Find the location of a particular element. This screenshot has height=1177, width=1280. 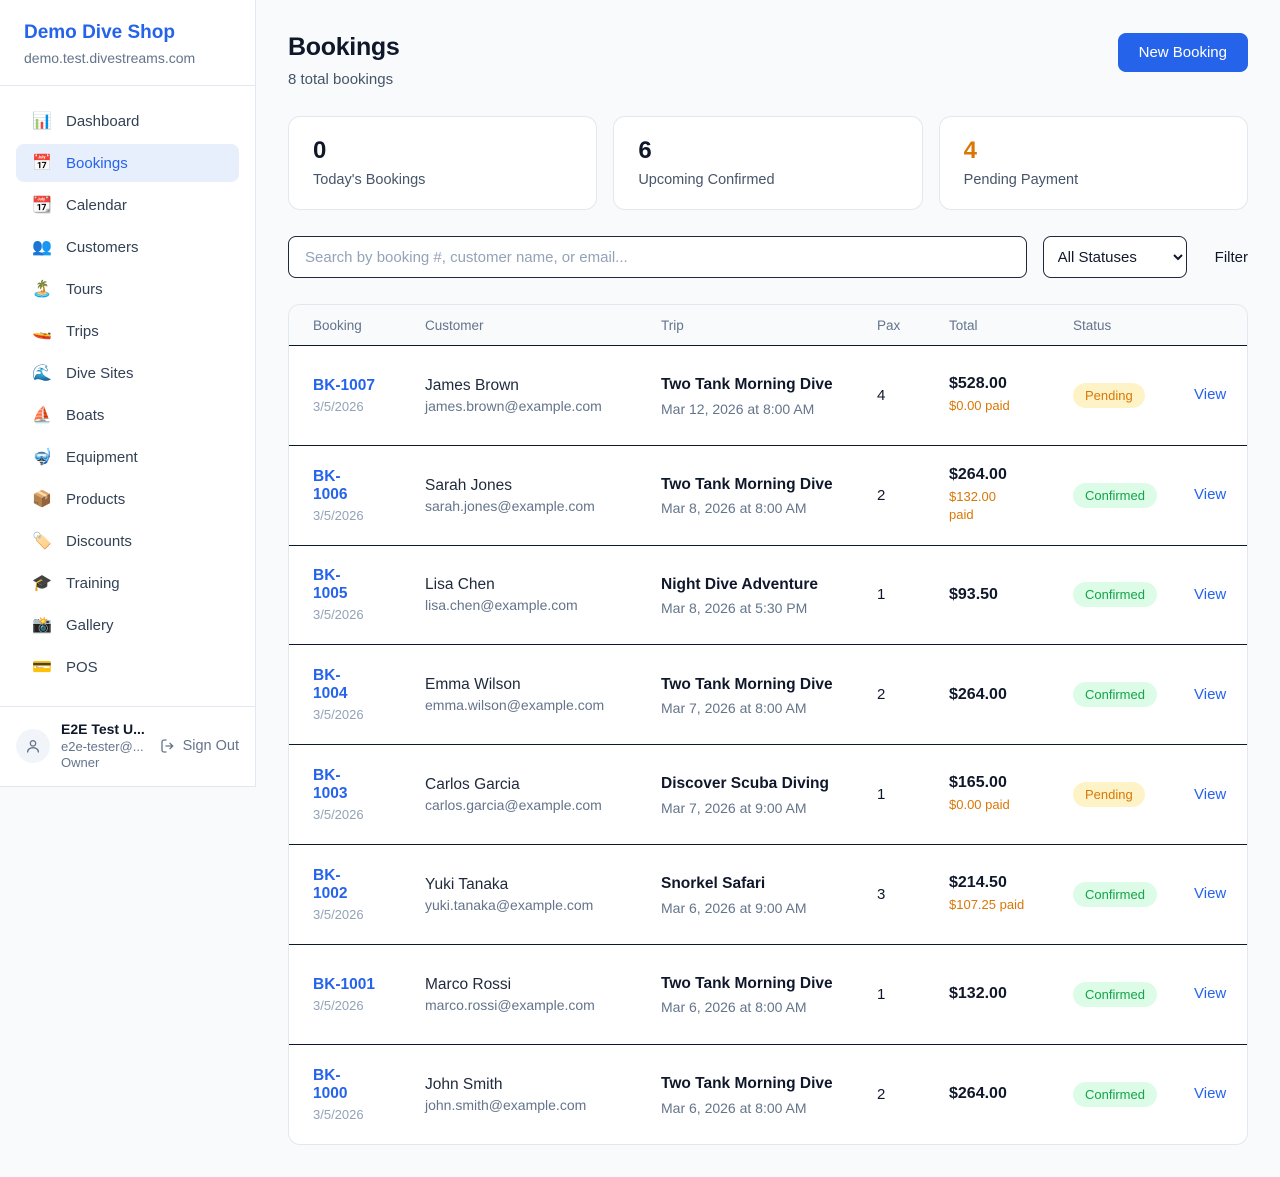

trip-name: Snorkel Safari is located at coordinates (713, 884).